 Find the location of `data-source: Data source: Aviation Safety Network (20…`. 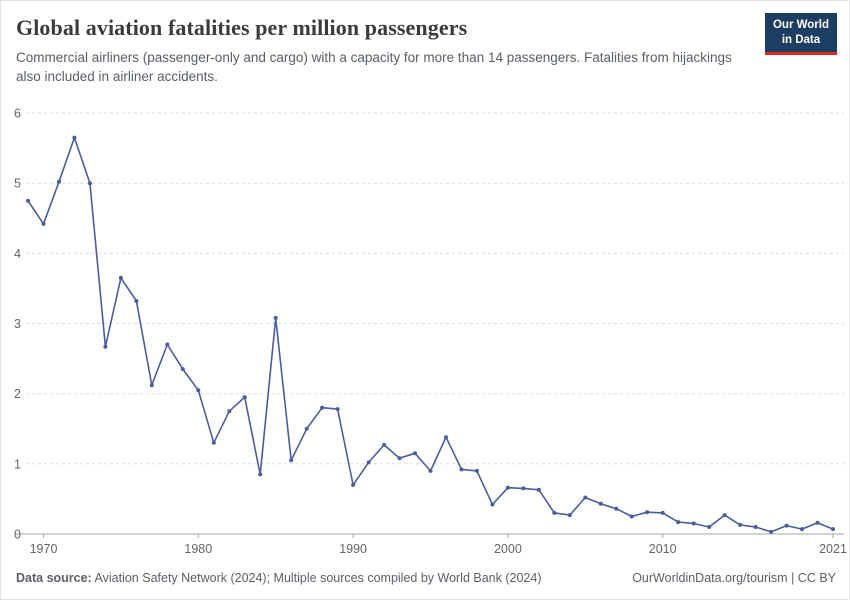

data-source: Data source: Aviation Safety Network (20… is located at coordinates (278, 578).